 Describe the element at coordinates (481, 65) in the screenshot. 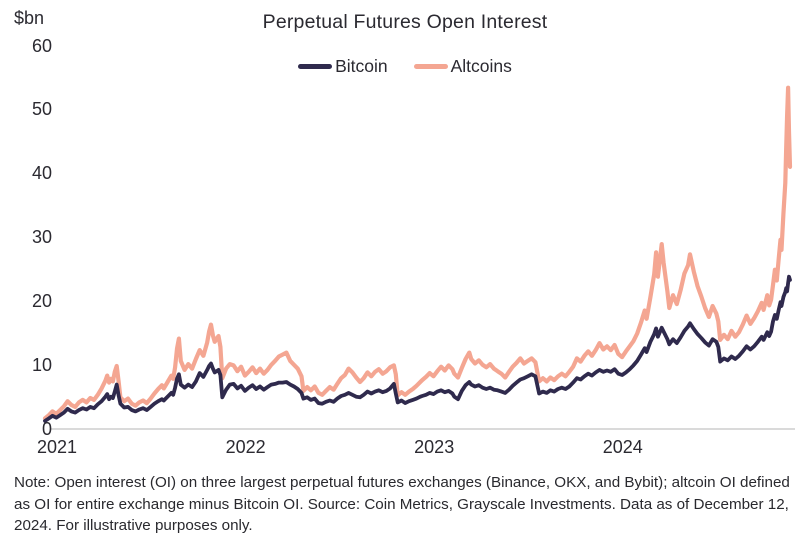

I see `legend-label-altcoins: Altcoins` at that location.